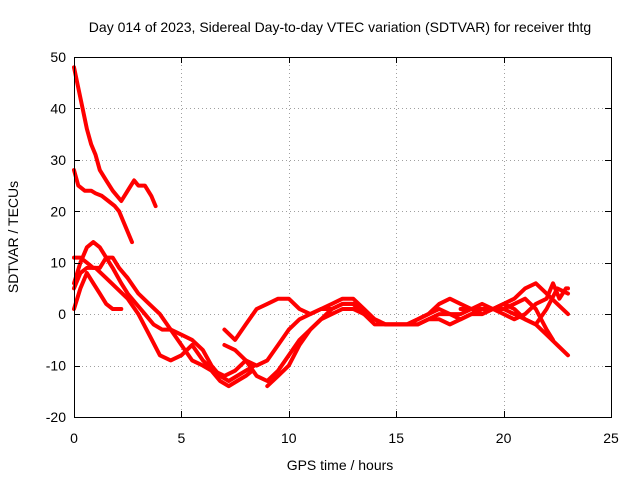 The image size is (640, 480). Describe the element at coordinates (611, 438) in the screenshot. I see `x-tick-label: 25` at that location.